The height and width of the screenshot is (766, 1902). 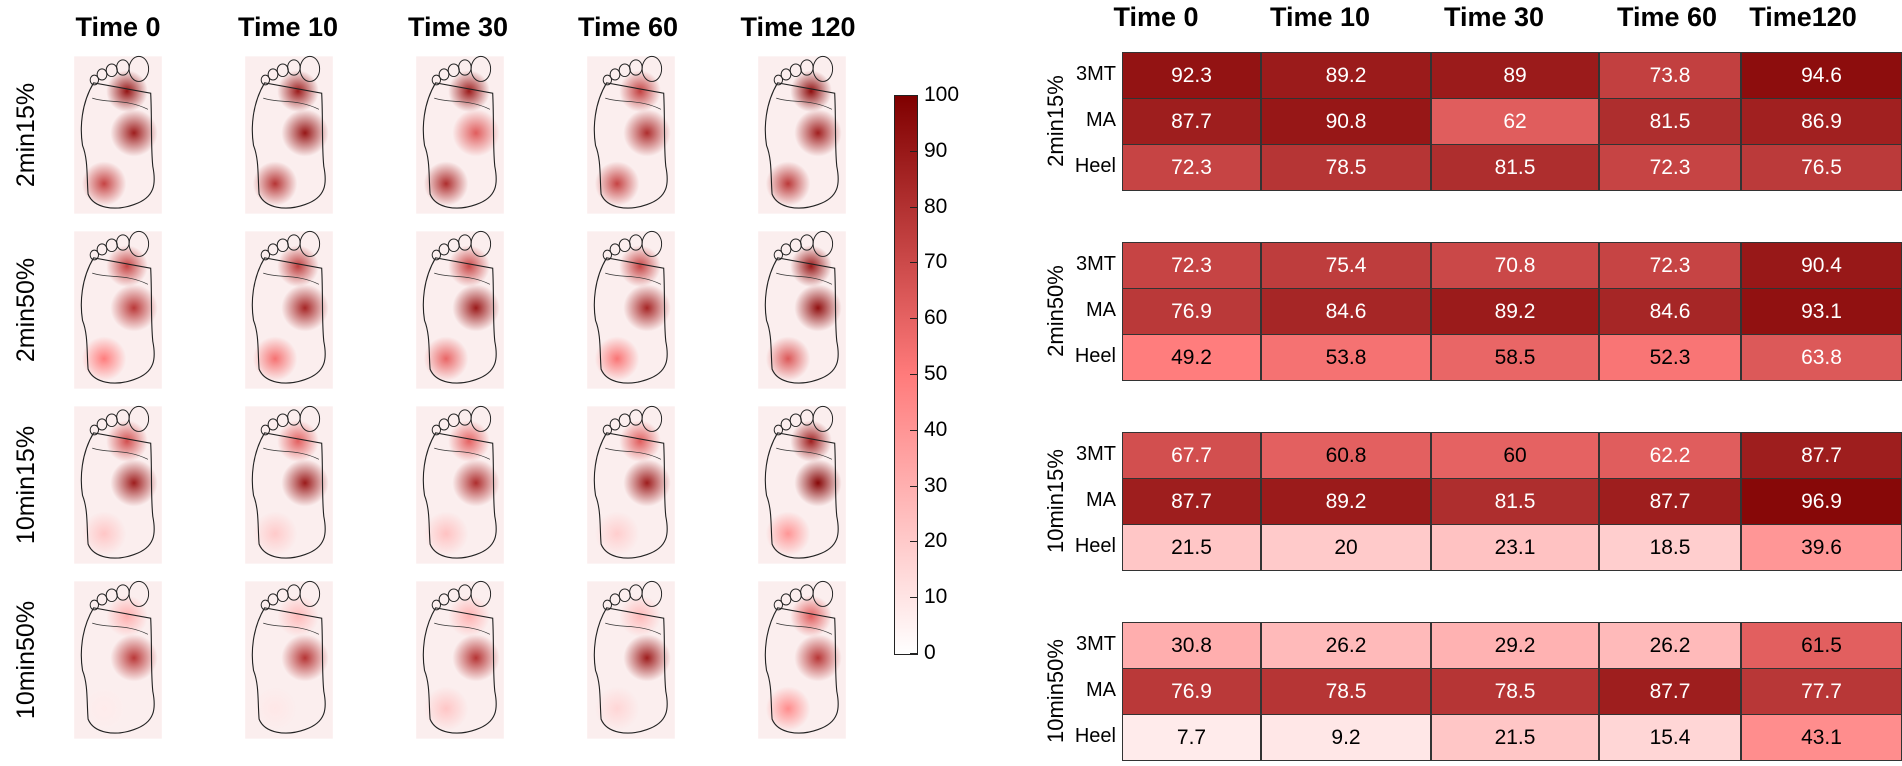 What do you see at coordinates (1191, 121) in the screenshot?
I see `table-cell: 87.7` at bounding box center [1191, 121].